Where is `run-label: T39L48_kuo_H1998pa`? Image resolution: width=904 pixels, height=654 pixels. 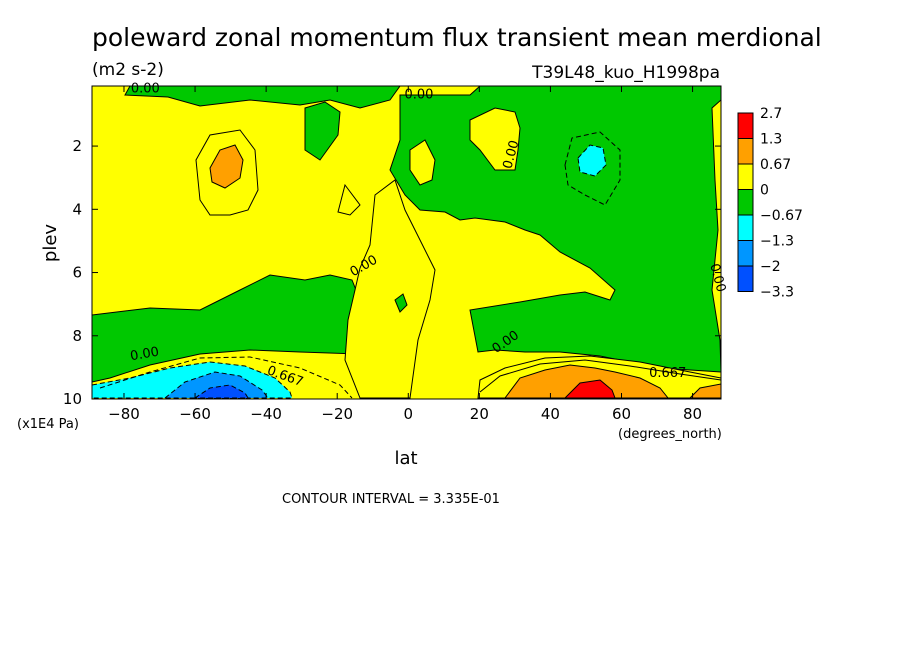
run-label: T39L48_kuo_H1998pa is located at coordinates (625, 73).